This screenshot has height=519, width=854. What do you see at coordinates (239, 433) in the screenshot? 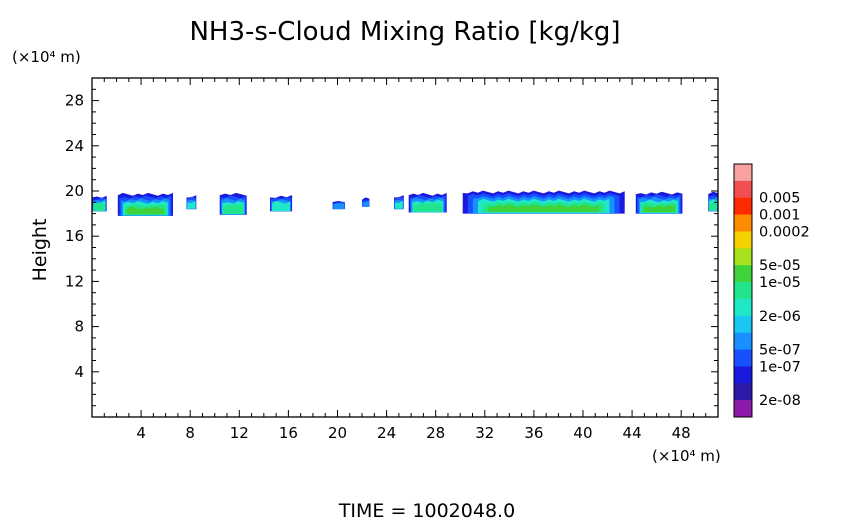
I see `x-tick-label: 12` at bounding box center [239, 433].